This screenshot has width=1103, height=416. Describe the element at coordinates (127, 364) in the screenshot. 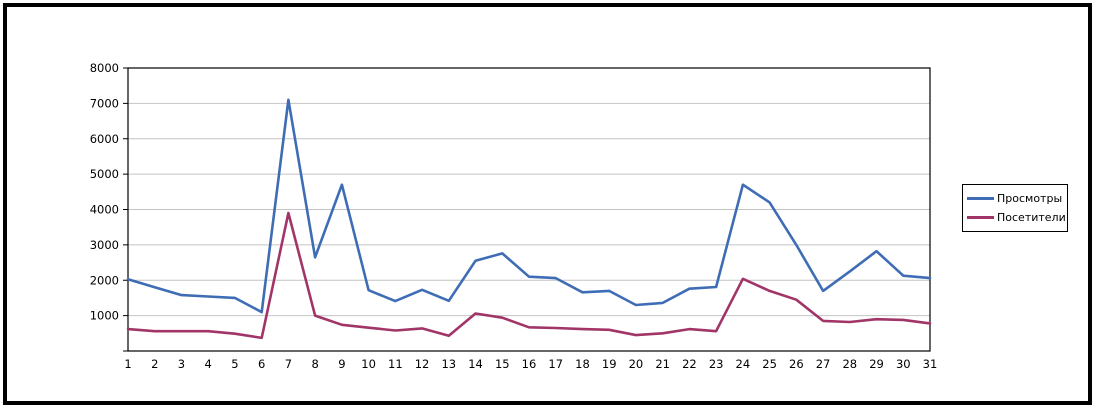

I see `x-axis-label: 1` at that location.